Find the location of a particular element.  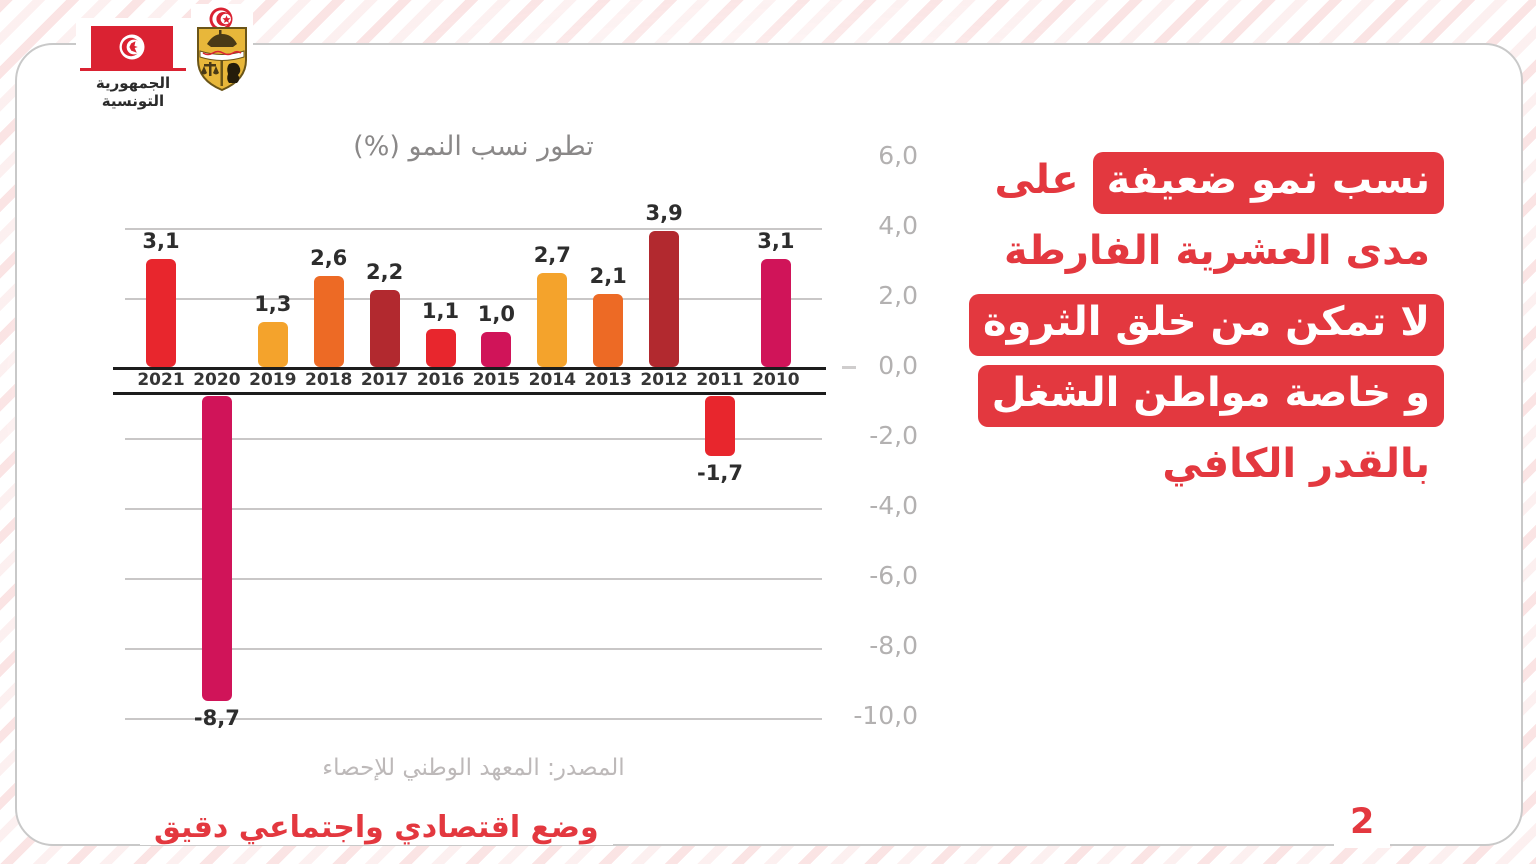

country-label: الجمهورية التونسية is located at coordinates (133, 92).